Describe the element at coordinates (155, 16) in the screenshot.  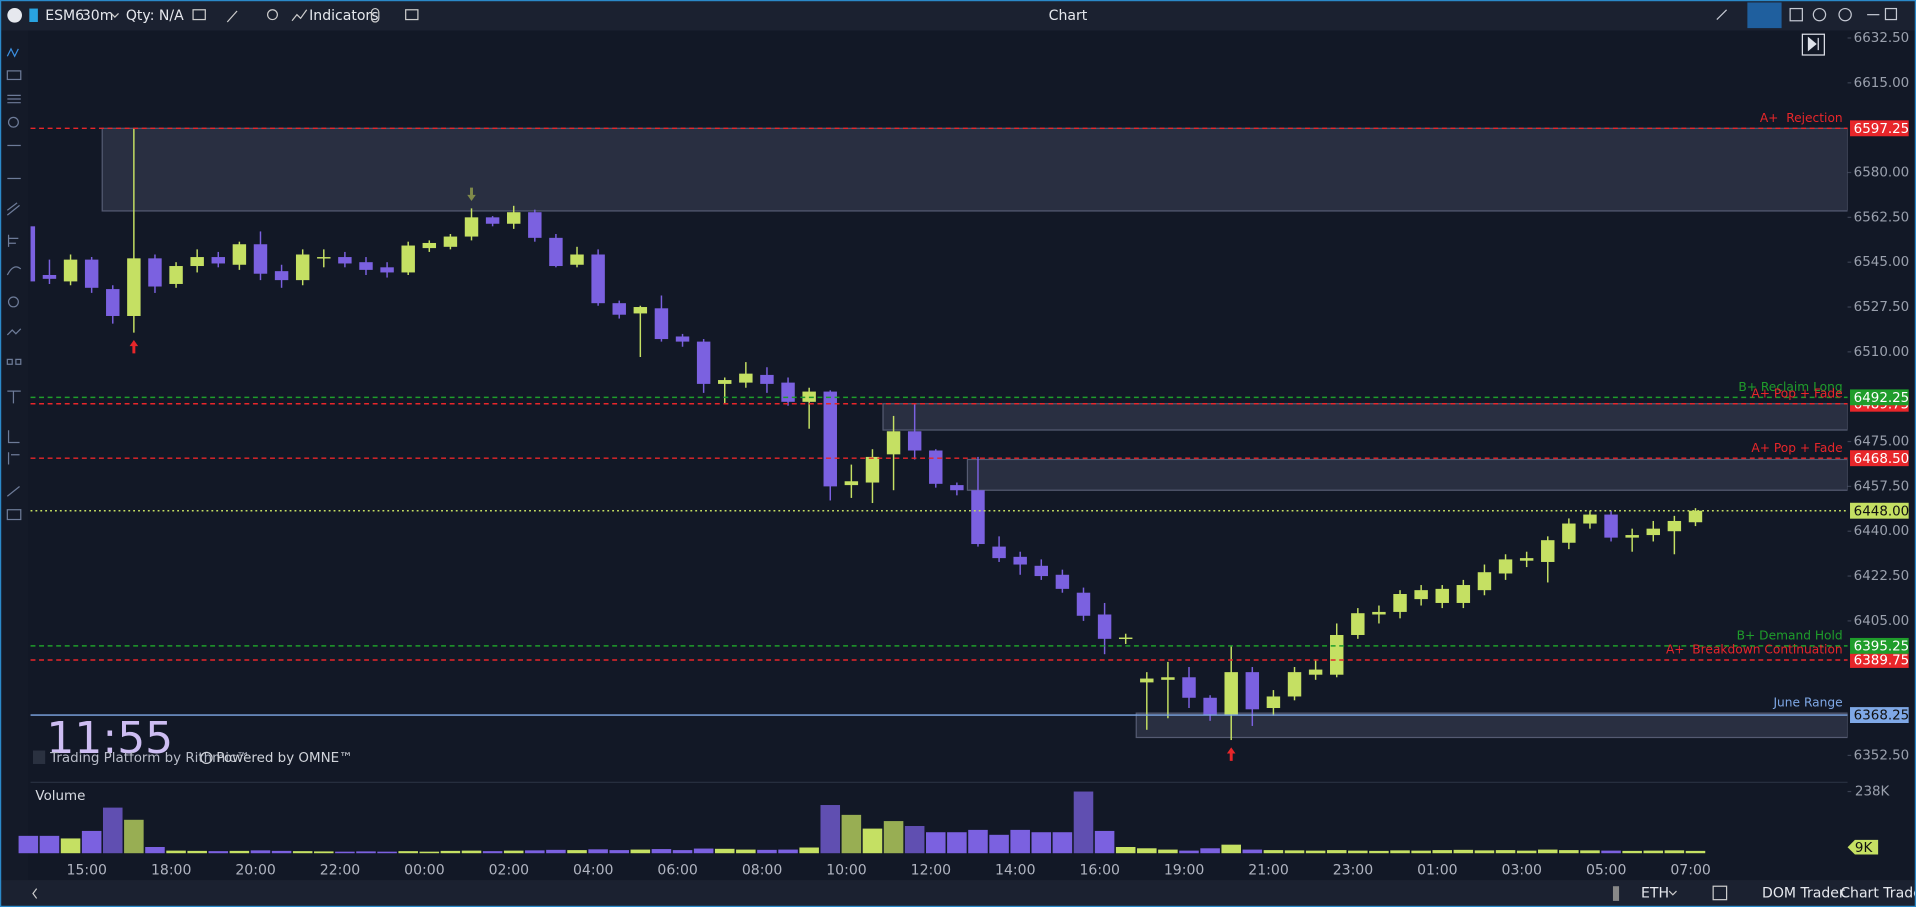
I see `qty: Qty: N/A` at that location.